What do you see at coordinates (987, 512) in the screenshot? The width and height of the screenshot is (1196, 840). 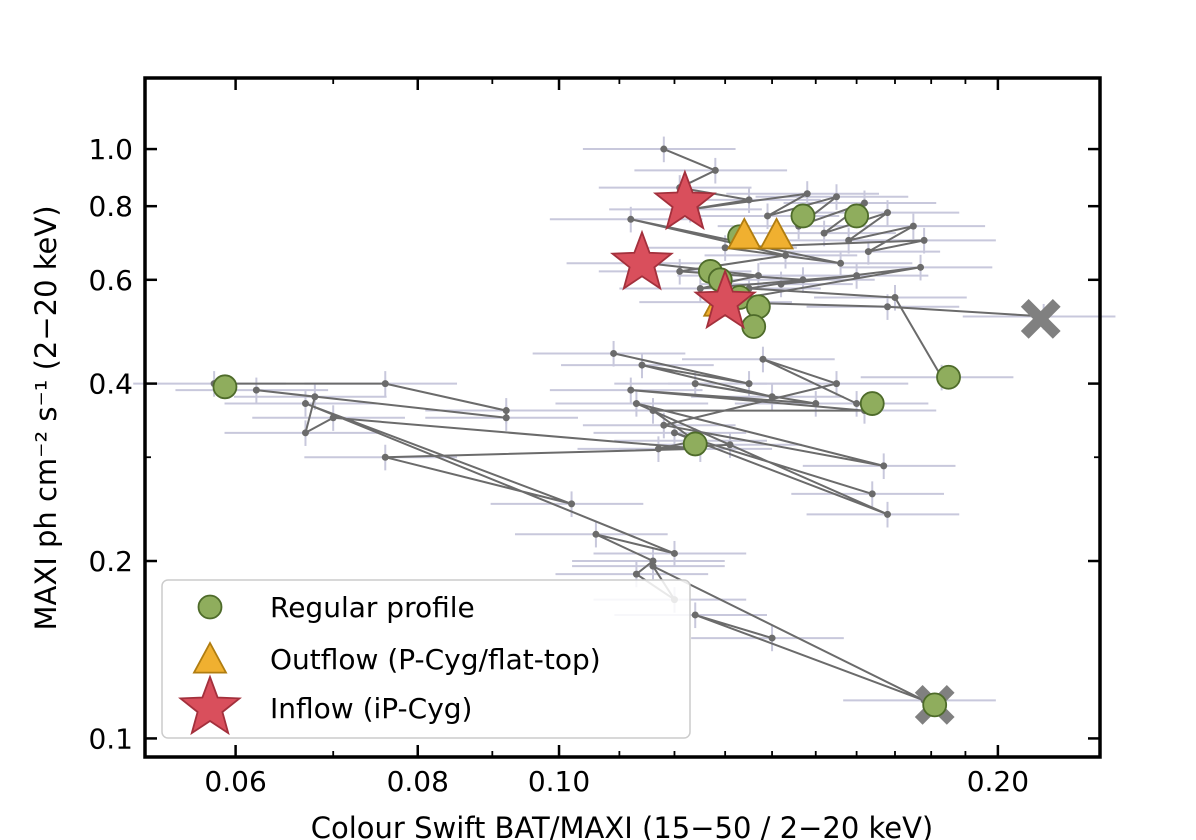 I see `track-endpoints` at bounding box center [987, 512].